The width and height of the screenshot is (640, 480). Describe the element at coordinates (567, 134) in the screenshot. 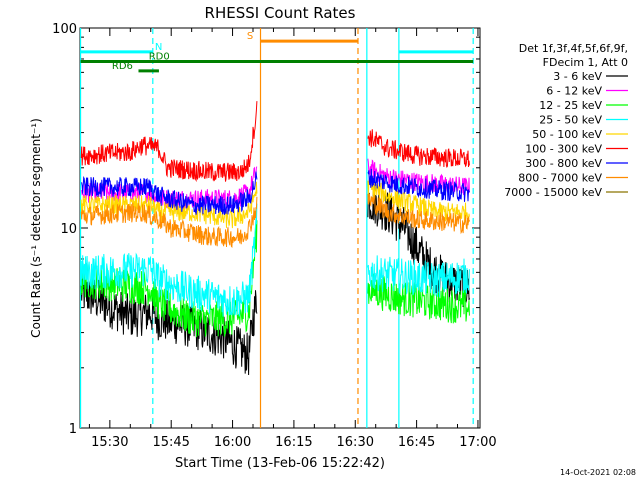

I see `legend-entry-label: 50 - 100 keV` at that location.